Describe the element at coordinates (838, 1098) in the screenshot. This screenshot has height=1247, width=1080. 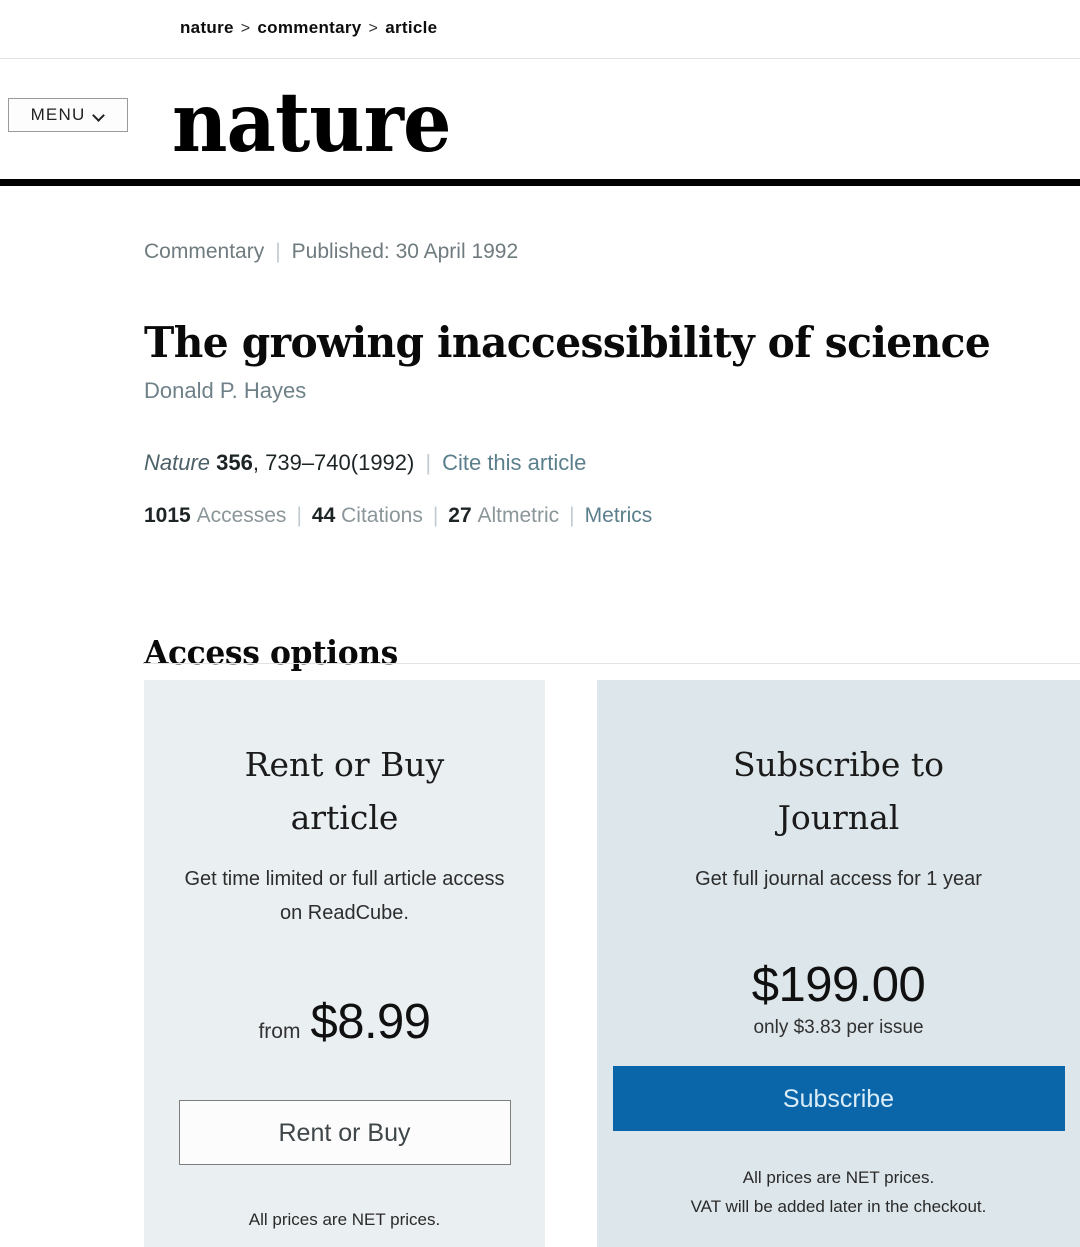
I see `subscribe-button: Subscribe` at that location.